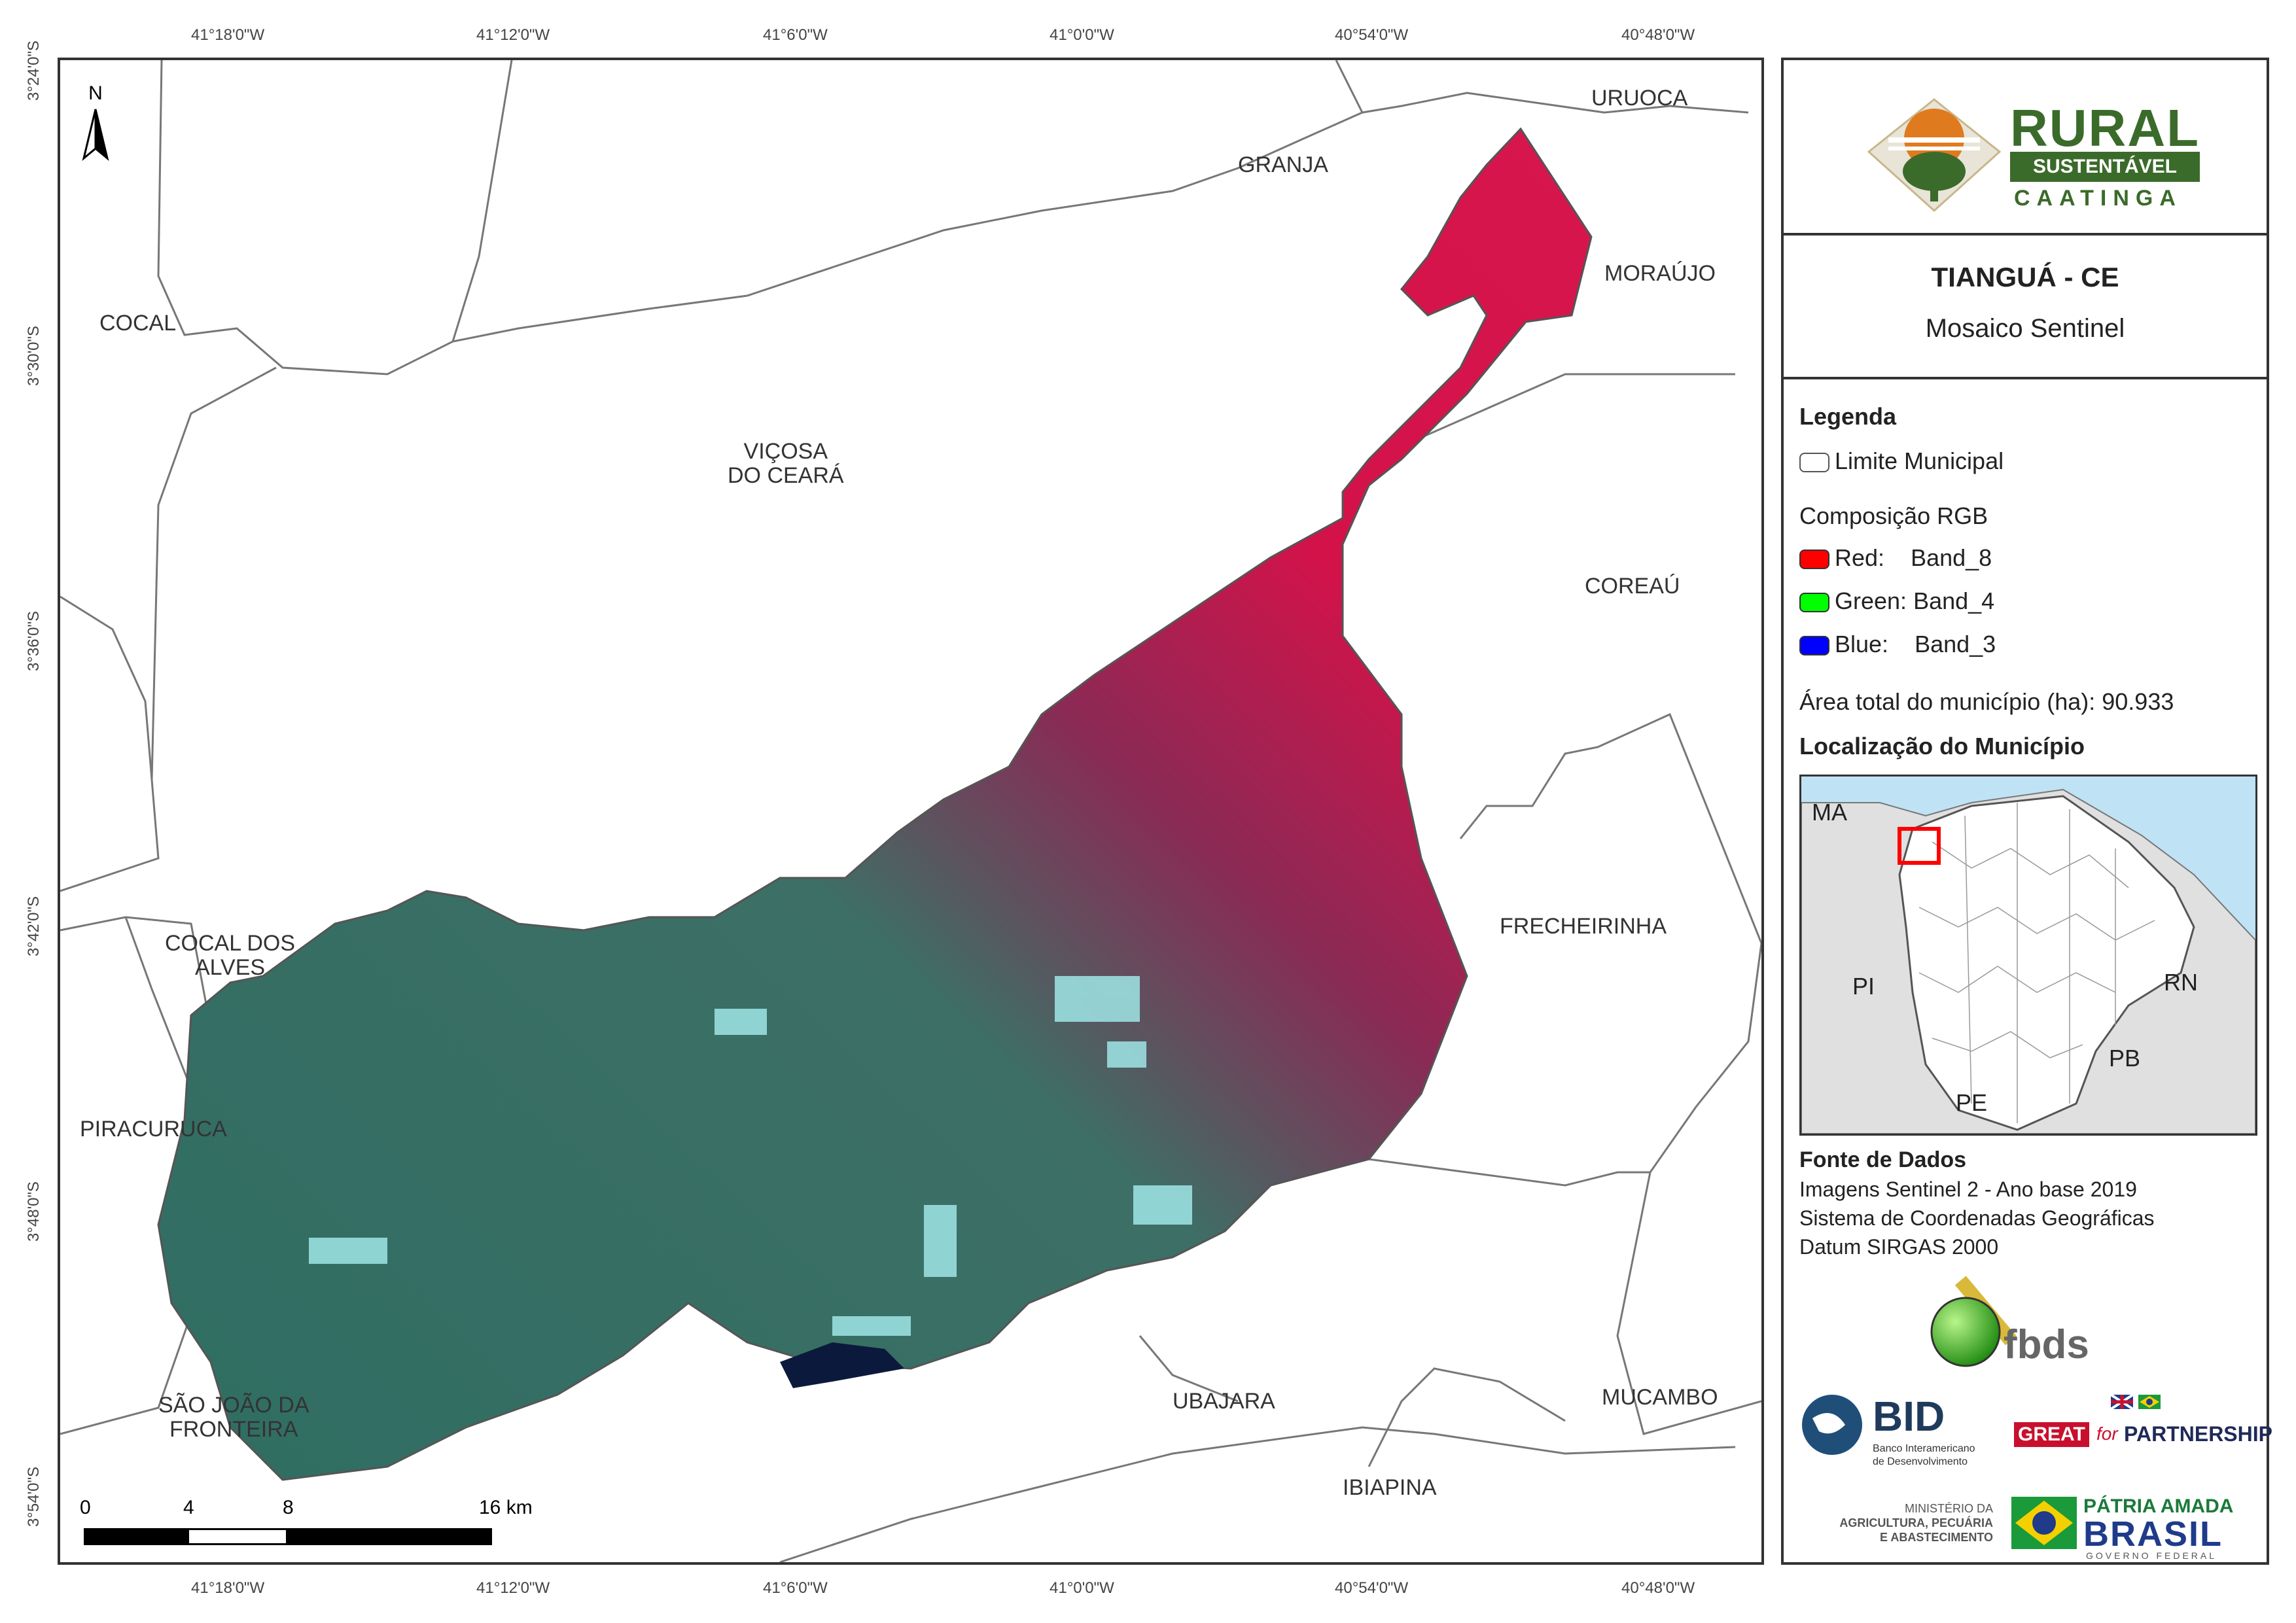 This screenshot has height=1623, width=2296. Describe the element at coordinates (1814, 646) in the screenshot. I see `blue-swatch` at that location.